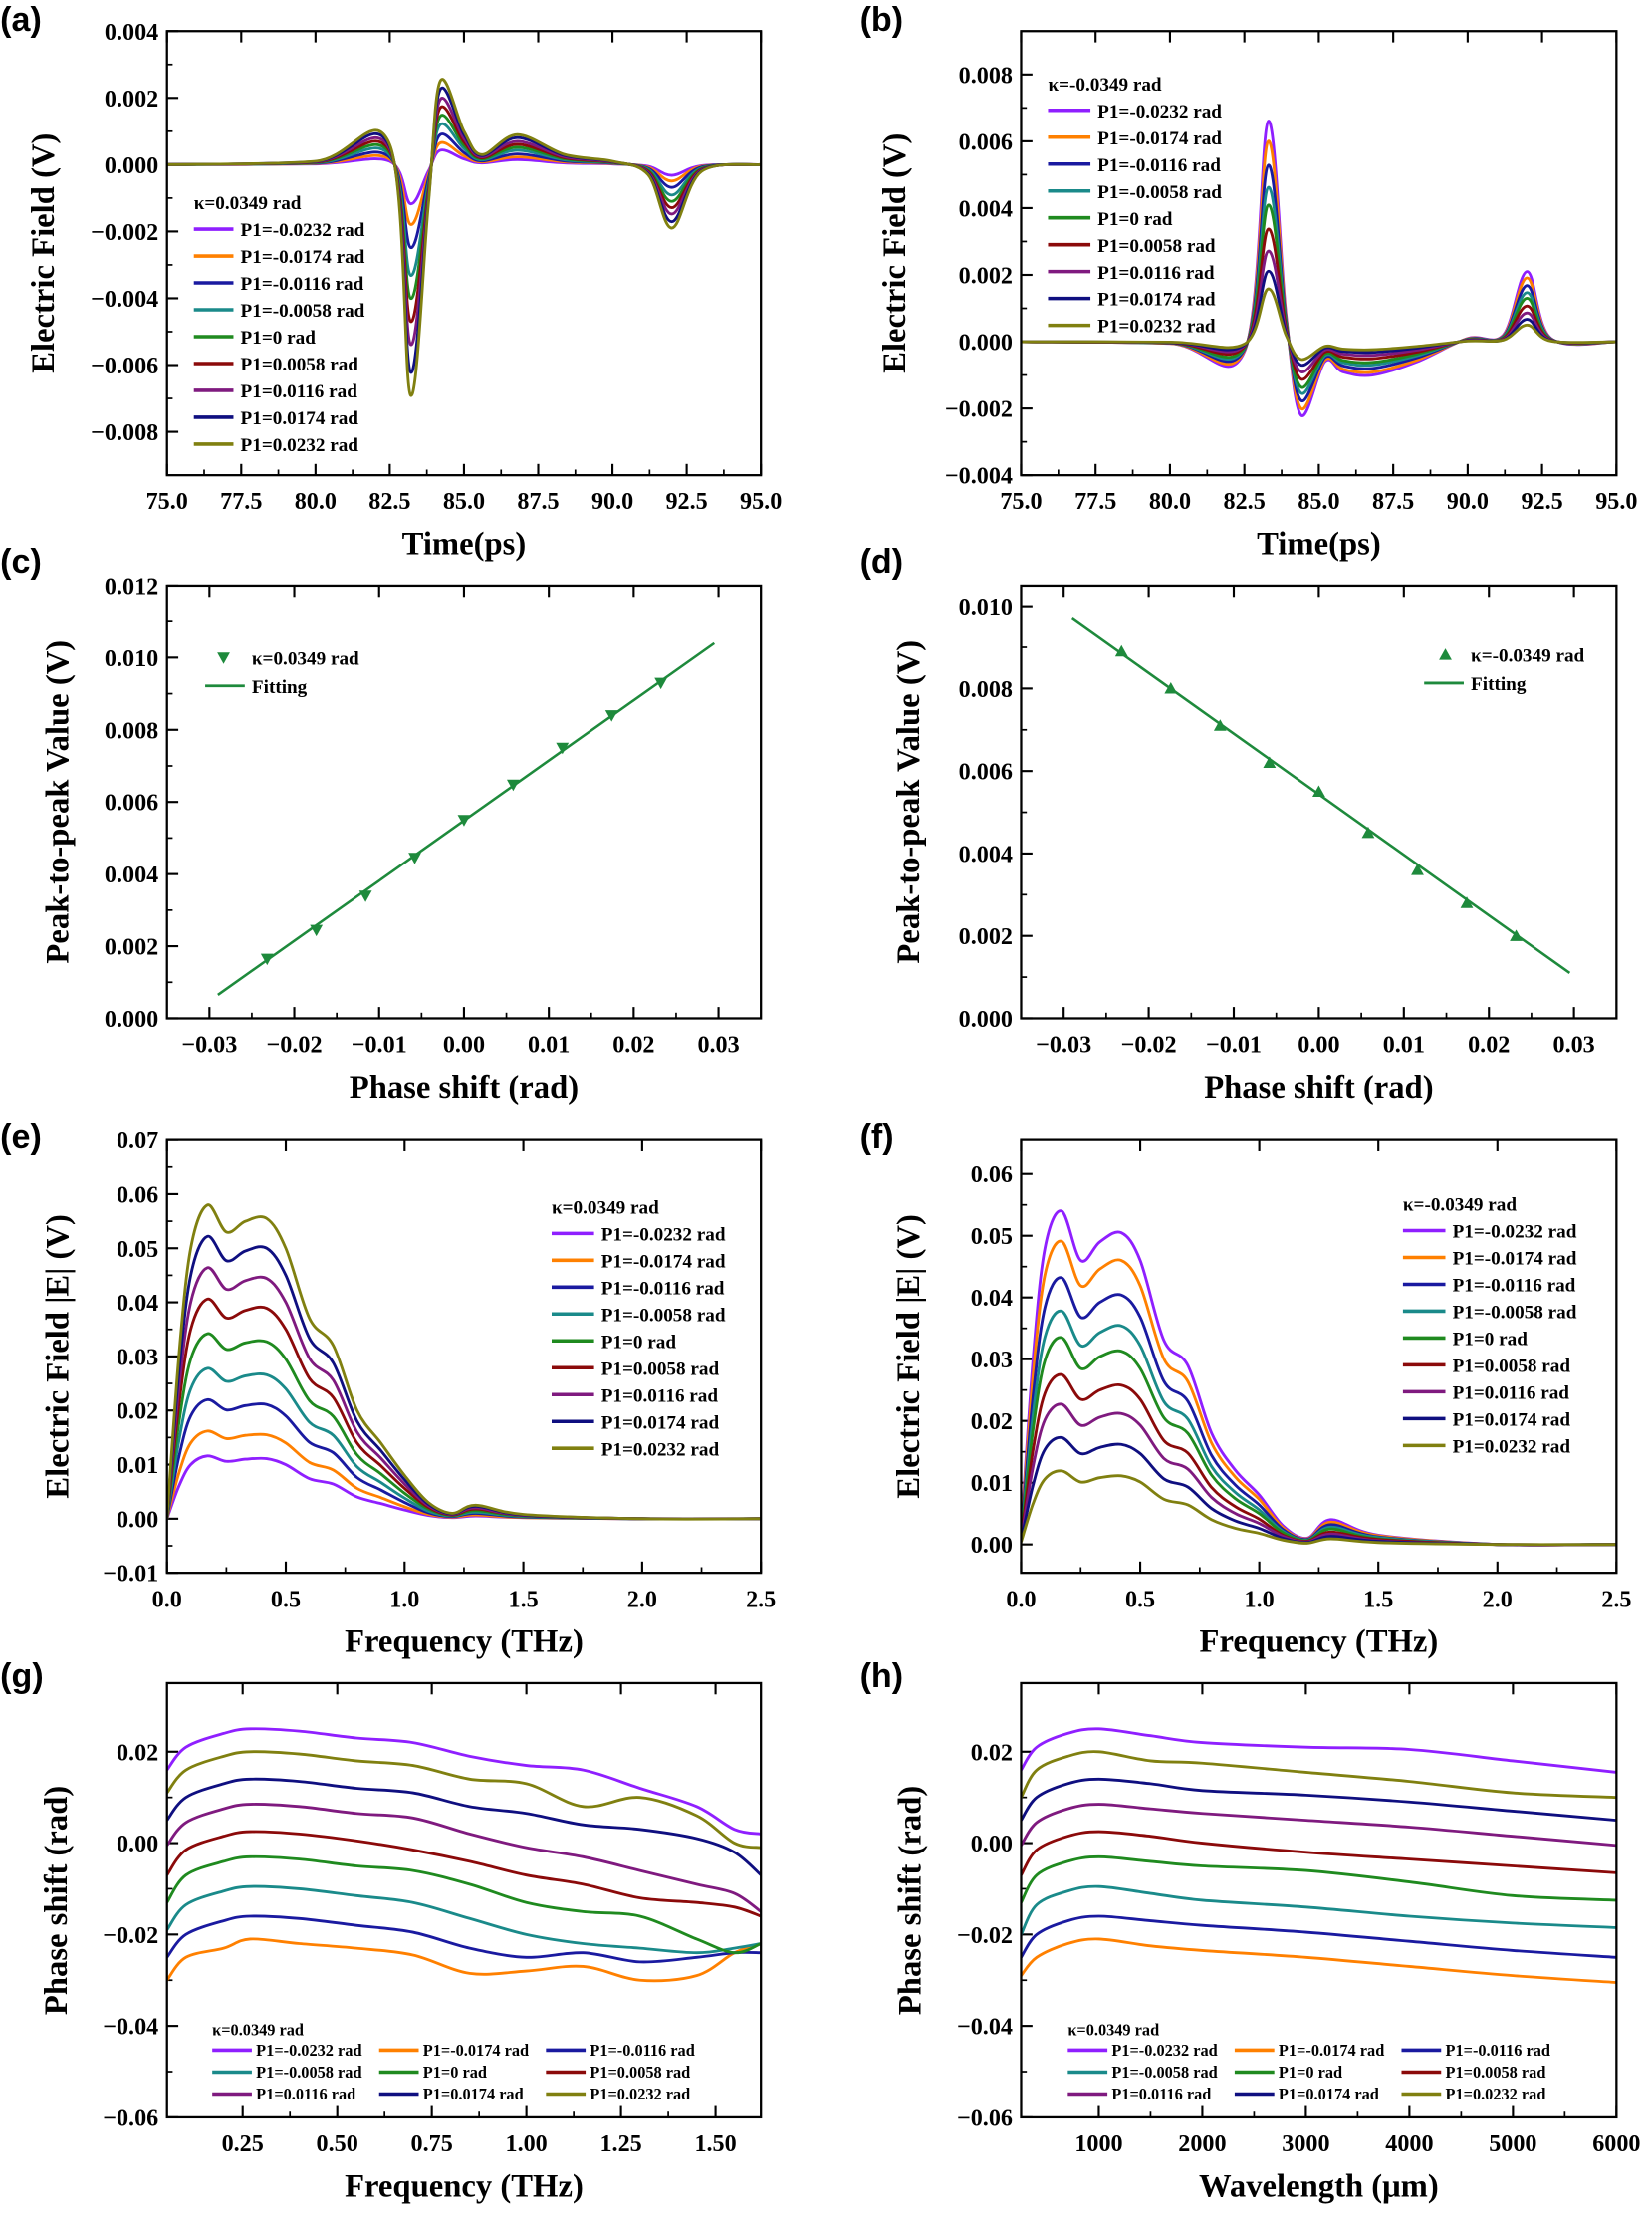  What do you see at coordinates (21, 20) in the screenshot?
I see `panel-label: (a)` at bounding box center [21, 20].